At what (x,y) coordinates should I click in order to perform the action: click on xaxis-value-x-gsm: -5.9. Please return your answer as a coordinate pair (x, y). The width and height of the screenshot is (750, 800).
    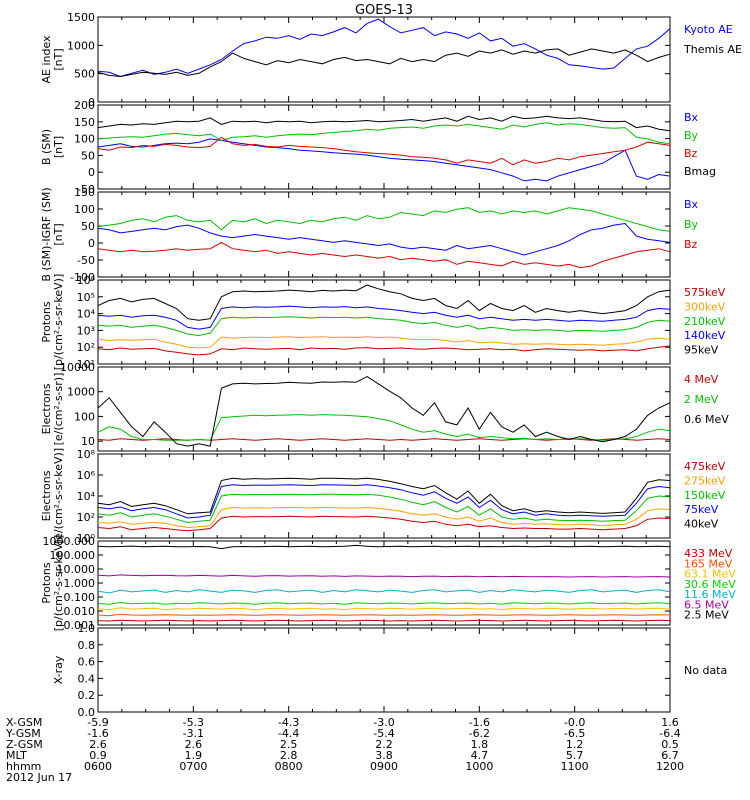
    Looking at the image, I should click on (97, 722).